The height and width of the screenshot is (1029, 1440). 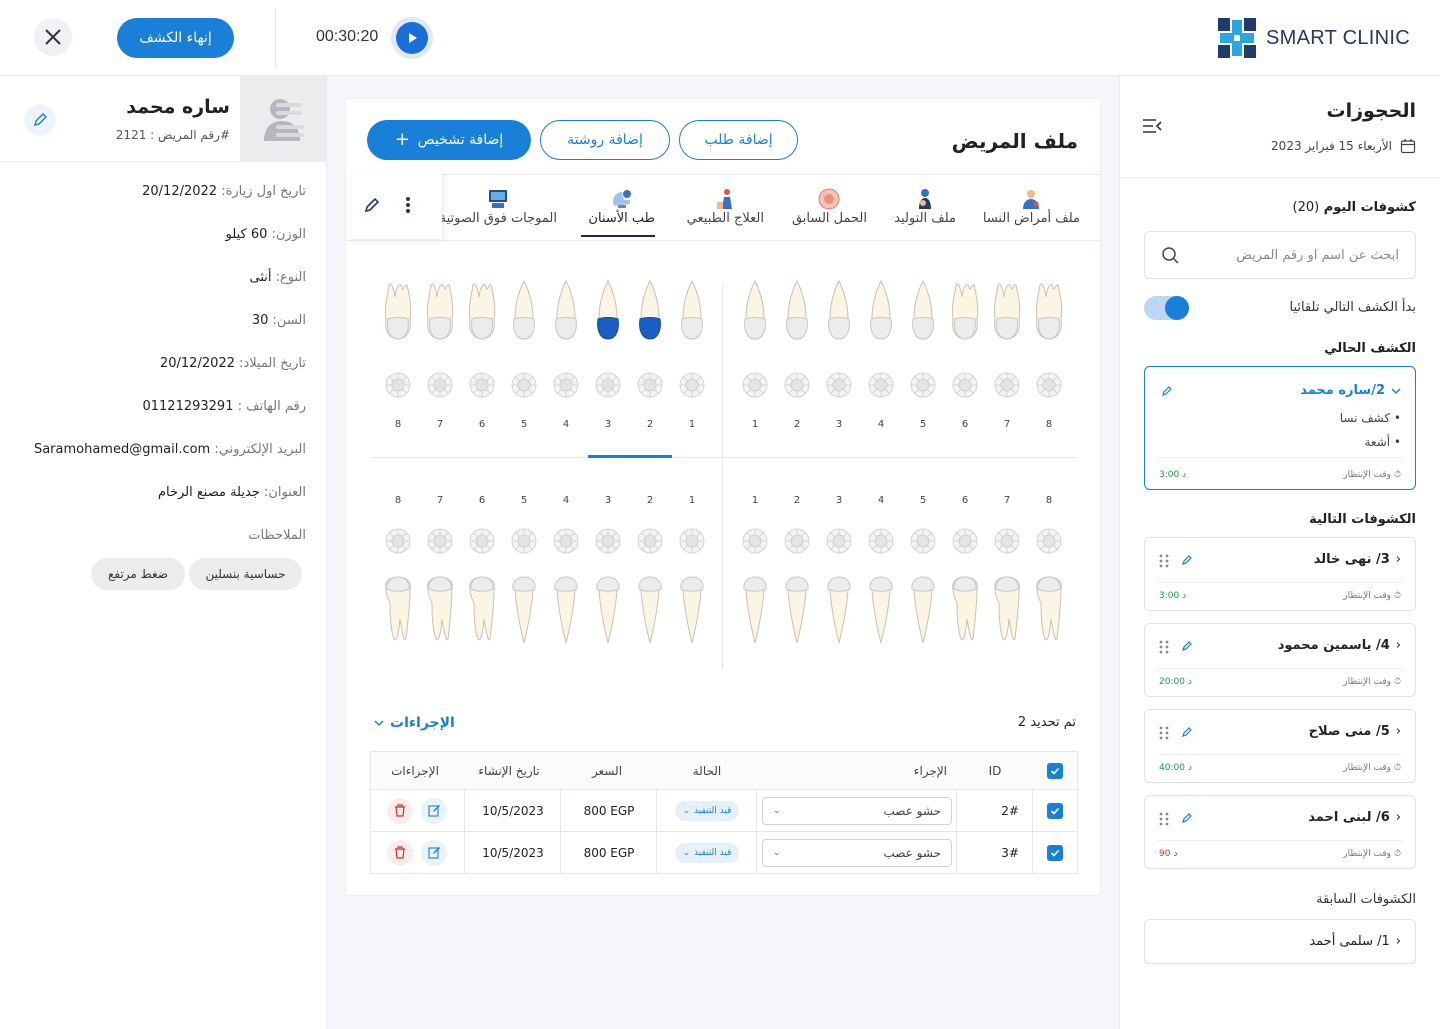 What do you see at coordinates (1166, 308) in the screenshot?
I see `auto-next-toggle` at bounding box center [1166, 308].